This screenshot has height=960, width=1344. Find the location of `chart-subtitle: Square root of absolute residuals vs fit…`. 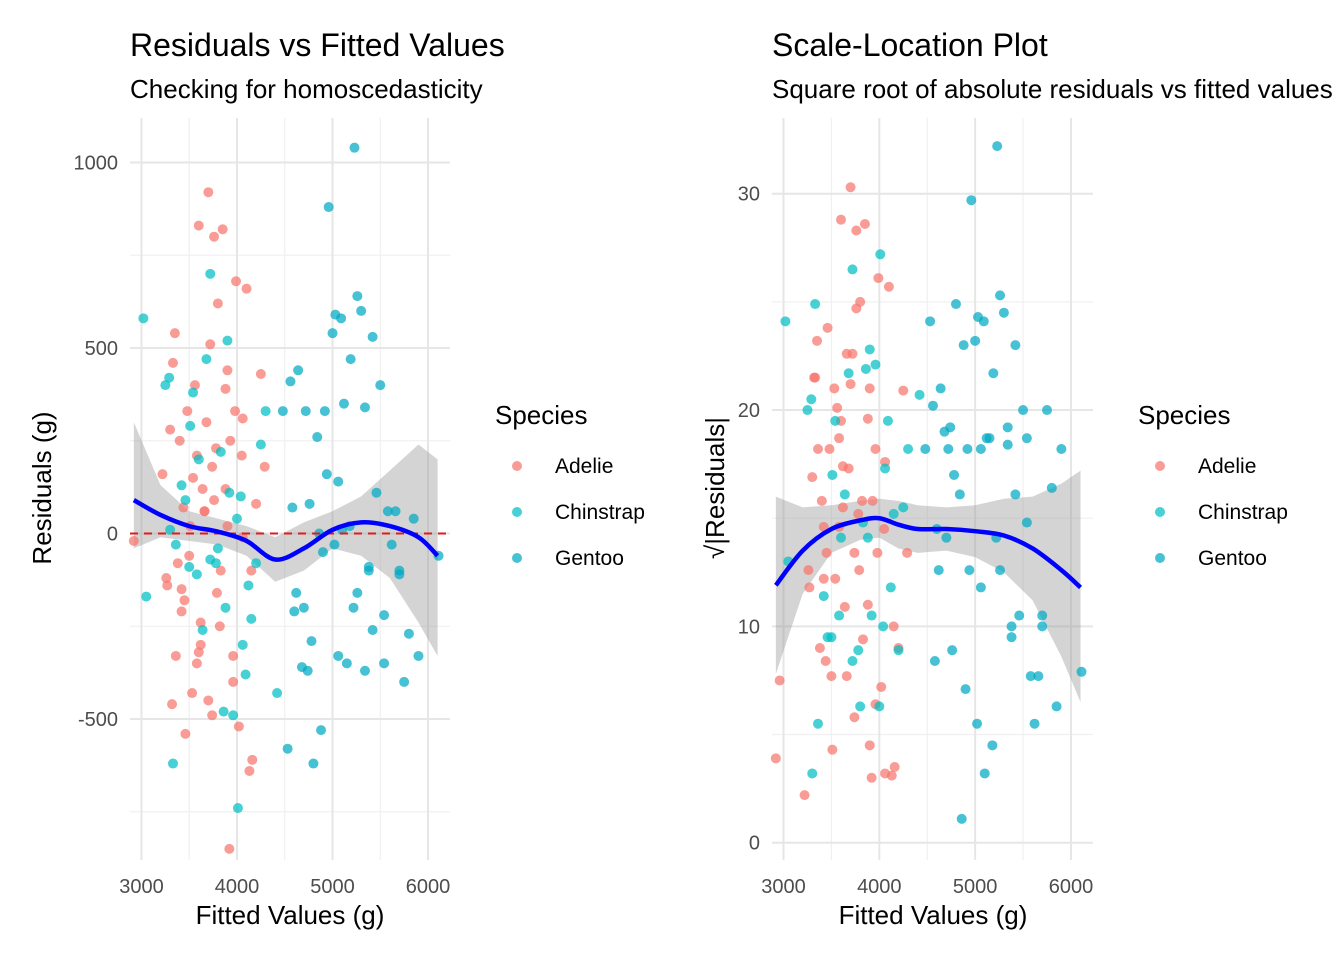

chart-subtitle: Square root of absolute residuals vs fit… is located at coordinates (1052, 89).